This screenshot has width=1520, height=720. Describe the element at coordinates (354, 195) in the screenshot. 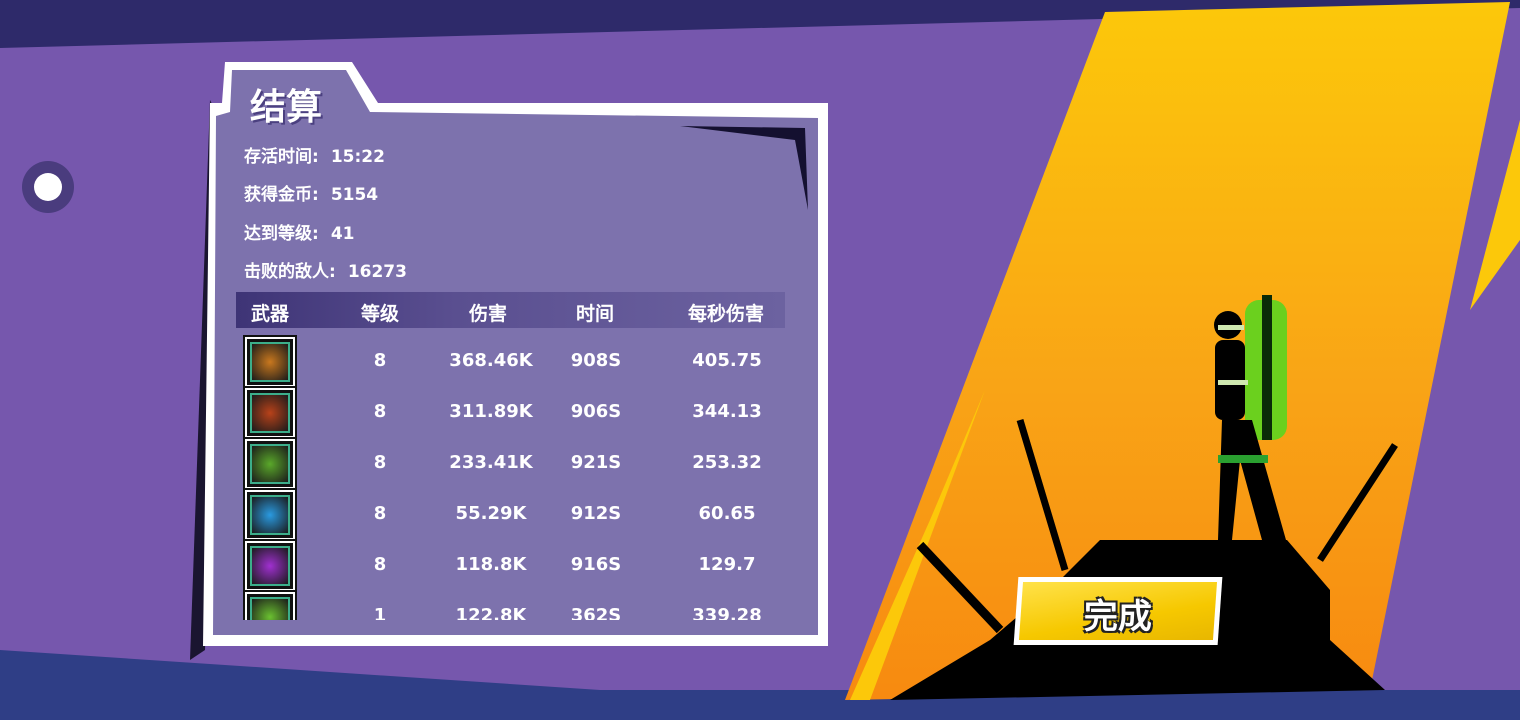

I see `stat-value: 5154` at that location.